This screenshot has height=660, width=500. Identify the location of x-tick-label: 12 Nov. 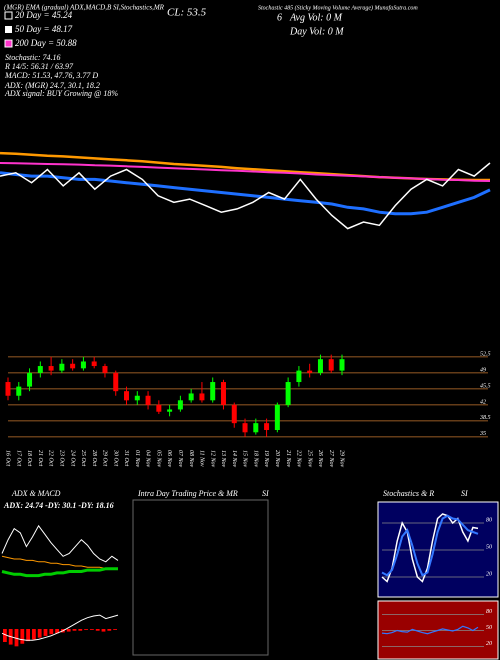
(212, 459).